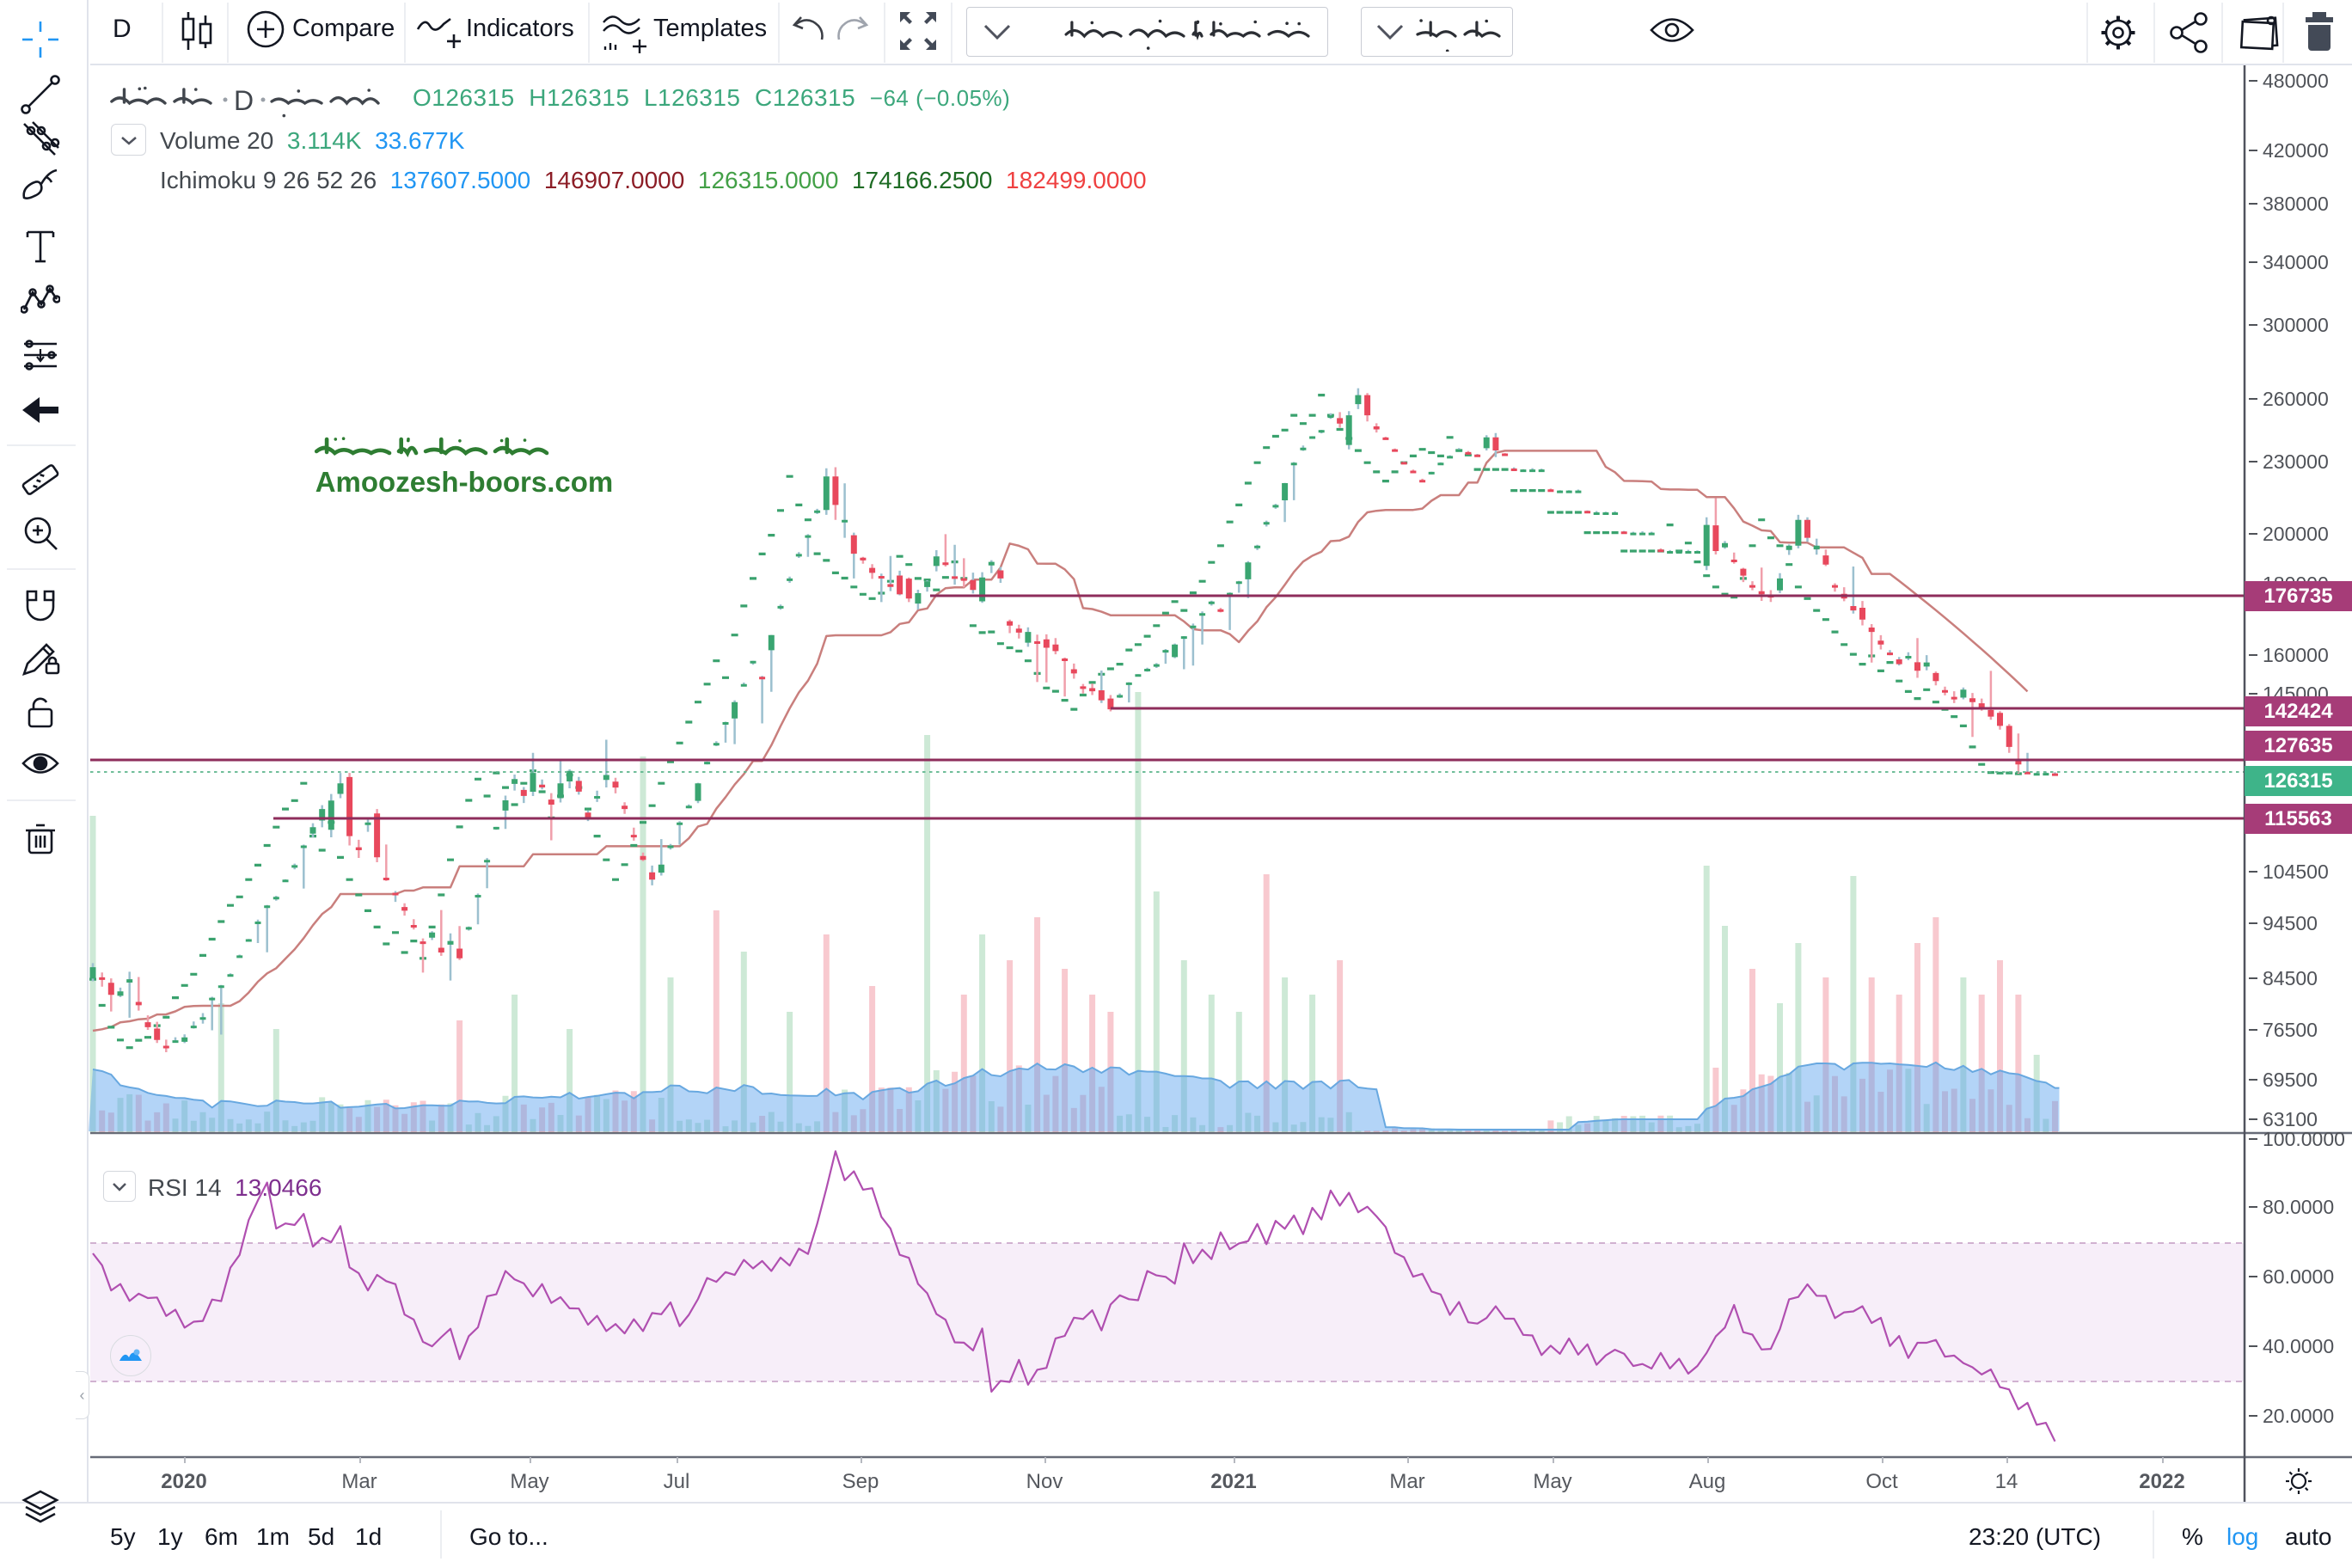  What do you see at coordinates (244, 100) in the screenshot?
I see `svg-text: D` at bounding box center [244, 100].